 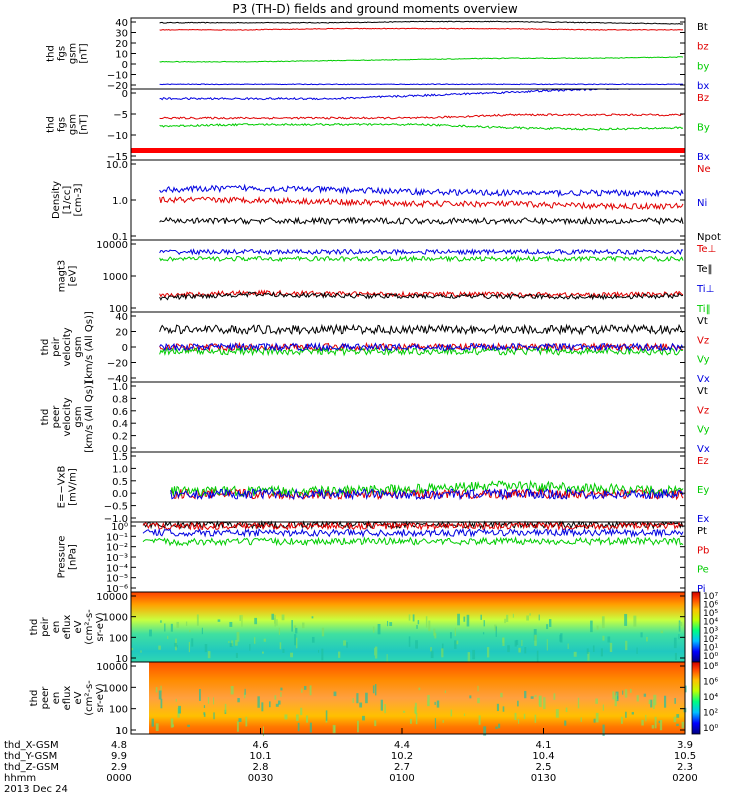 I want to click on legend-label: Vt, so click(x=702, y=391).